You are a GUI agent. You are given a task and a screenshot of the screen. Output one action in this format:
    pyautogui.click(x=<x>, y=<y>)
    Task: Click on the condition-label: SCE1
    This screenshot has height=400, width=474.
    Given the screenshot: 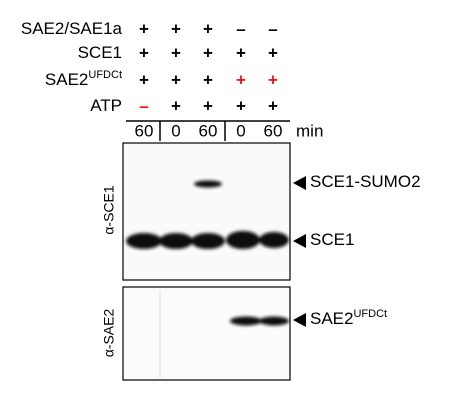 What is the action you would take?
    pyautogui.click(x=100, y=52)
    